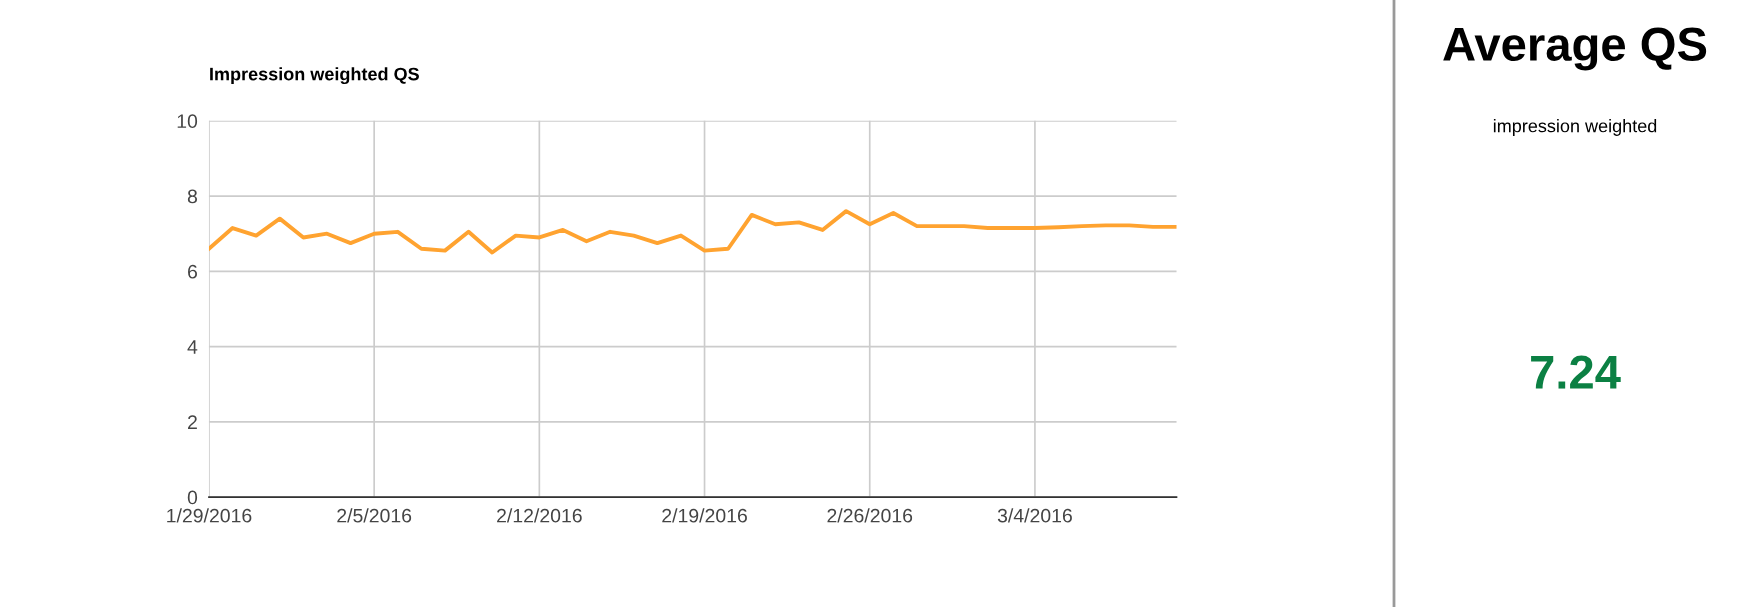  What do you see at coordinates (692, 232) in the screenshot?
I see `line-series` at bounding box center [692, 232].